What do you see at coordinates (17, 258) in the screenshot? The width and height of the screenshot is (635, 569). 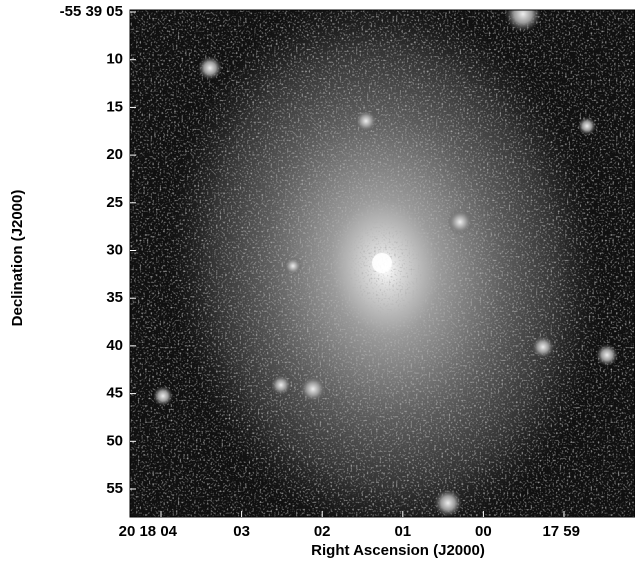 I see `y-axis-label: Declination (J2000)` at bounding box center [17, 258].